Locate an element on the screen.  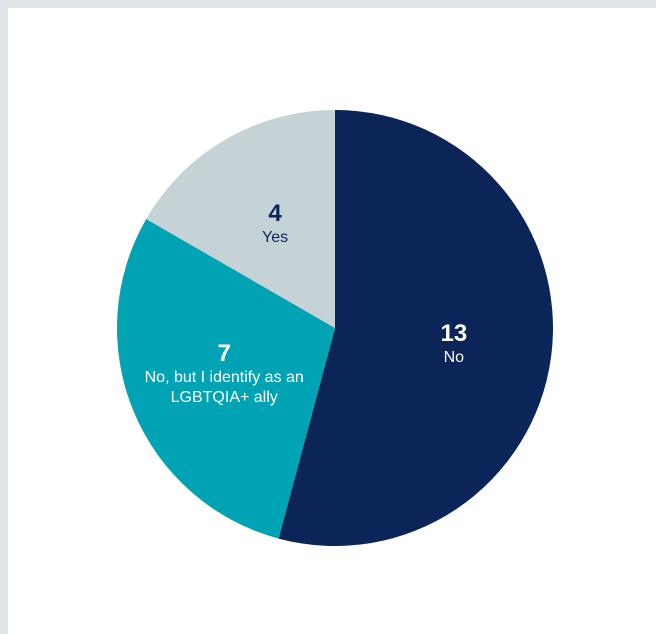
category-label: No, but I identify as an LGBTQIA+ ally is located at coordinates (224, 387).